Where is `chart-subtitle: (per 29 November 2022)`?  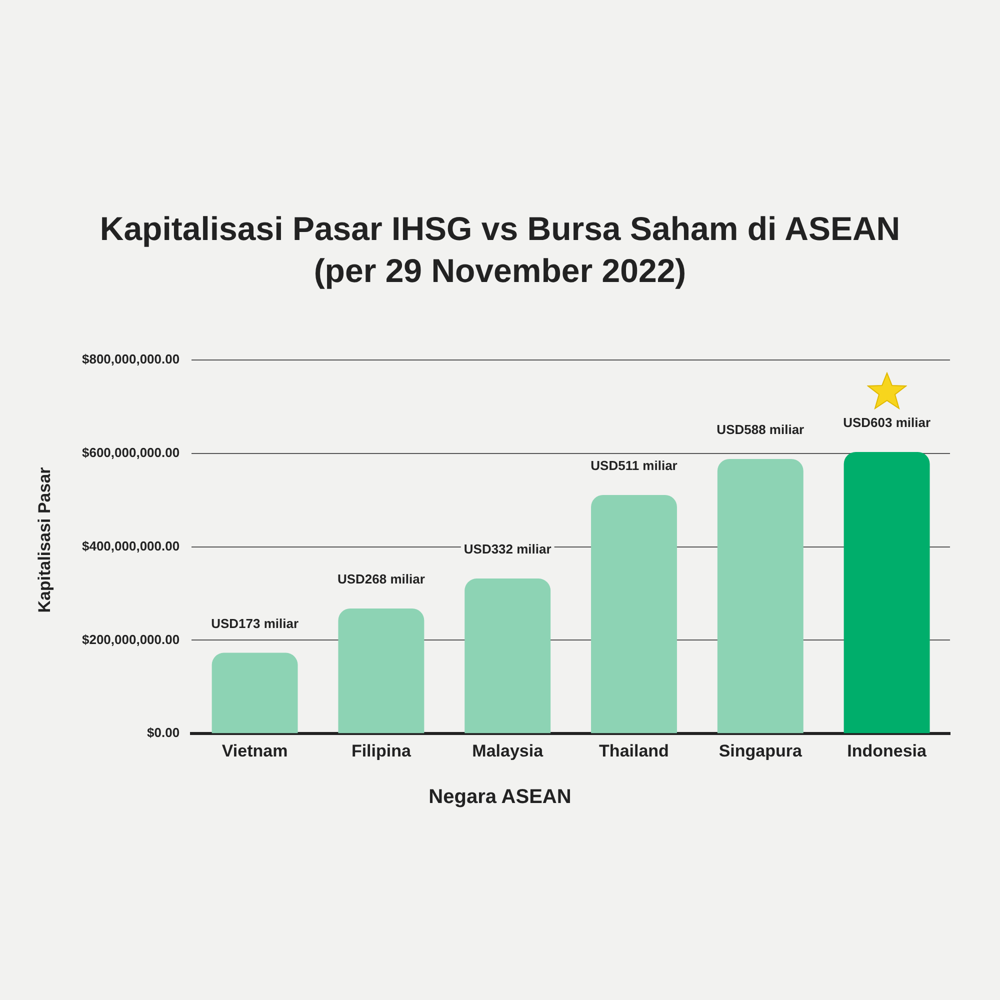 chart-subtitle: (per 29 November 2022) is located at coordinates (500, 271).